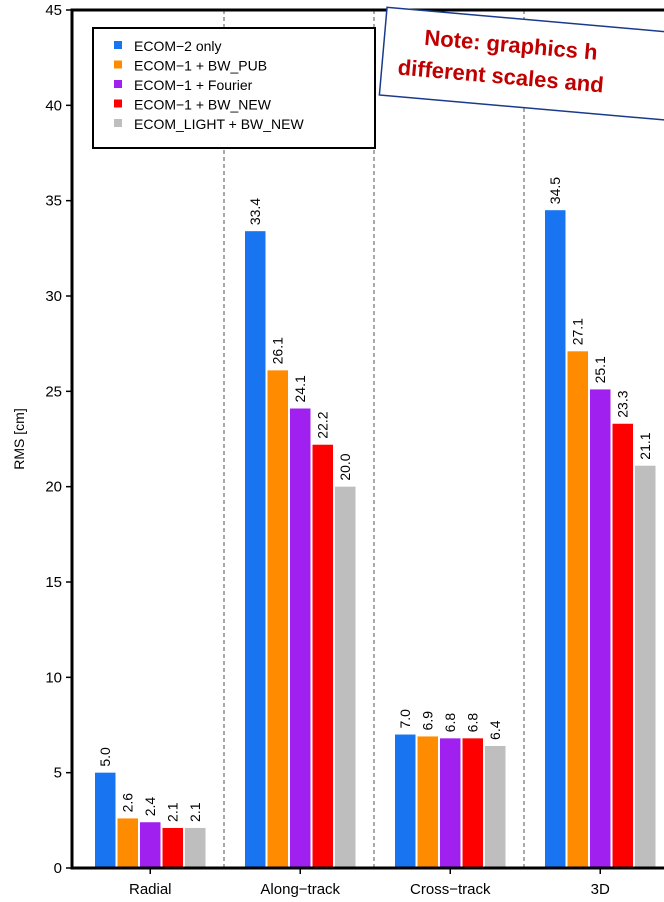 This screenshot has height=902, width=664. What do you see at coordinates (150, 807) in the screenshot?
I see `value-label: 2.4` at bounding box center [150, 807].